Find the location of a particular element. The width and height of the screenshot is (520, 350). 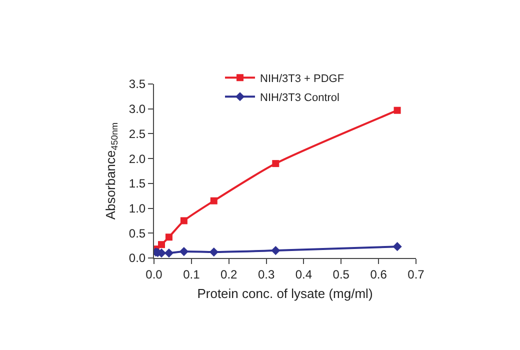

y-tick-label: 1.5 is located at coordinates (137, 183).